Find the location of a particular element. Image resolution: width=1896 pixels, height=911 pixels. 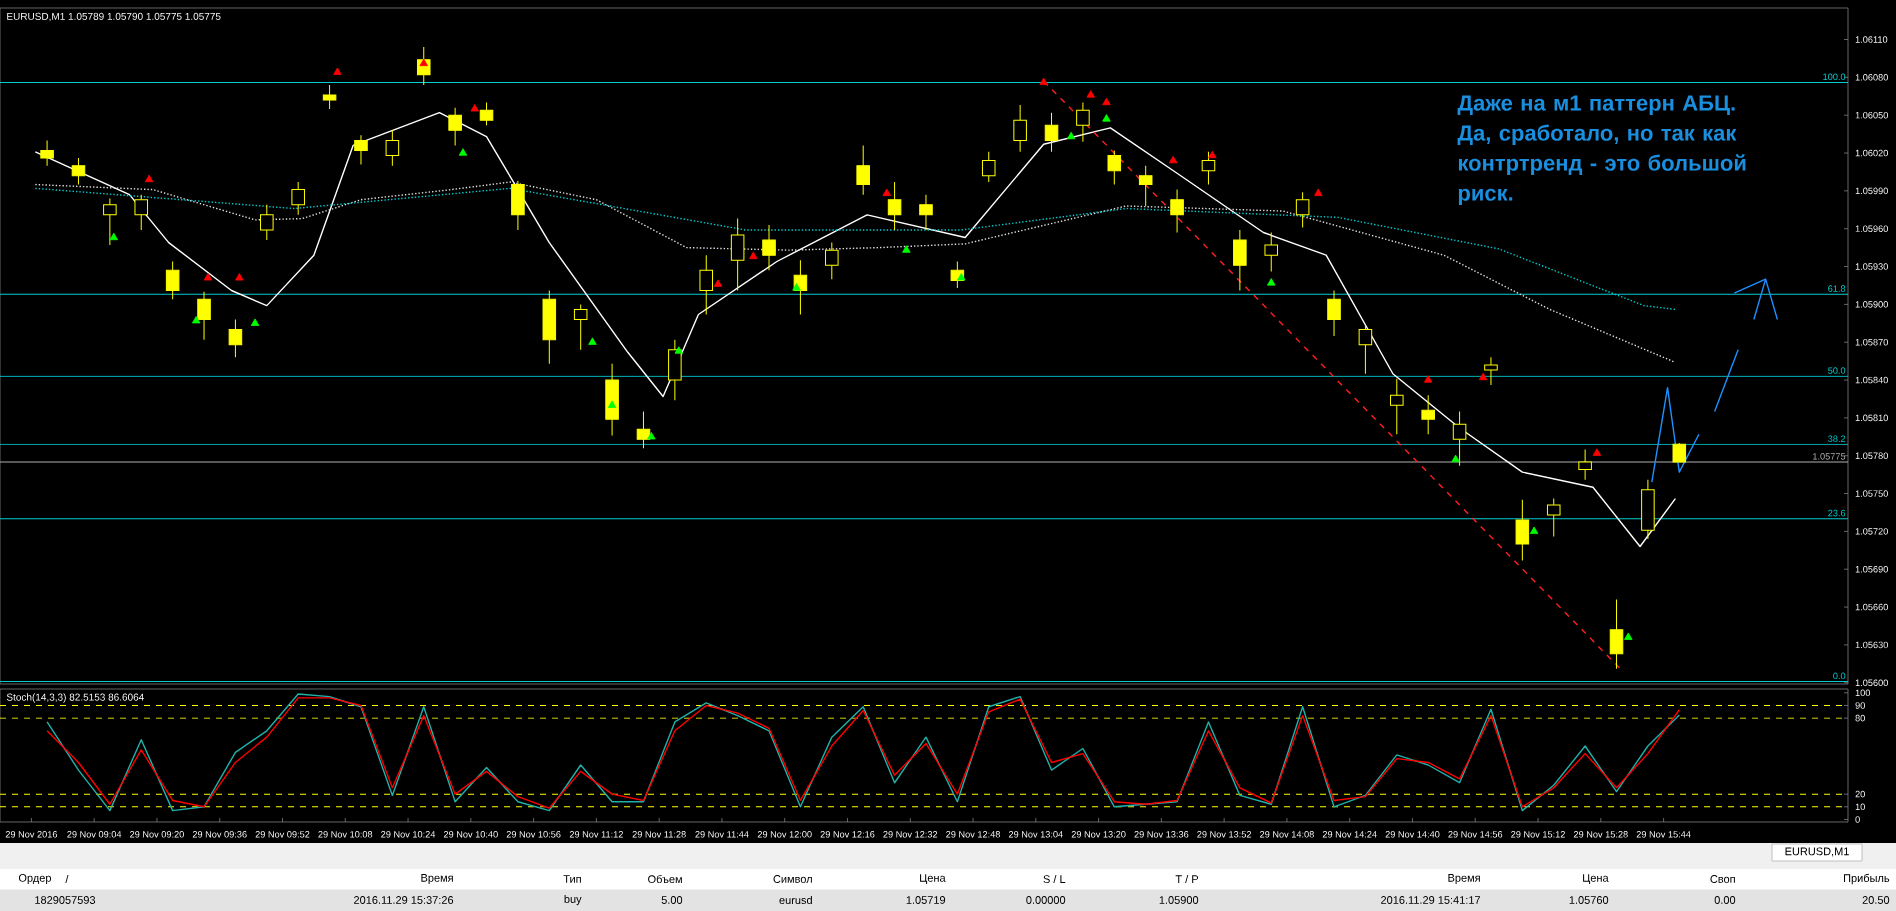

text: Символ is located at coordinates (792, 879).